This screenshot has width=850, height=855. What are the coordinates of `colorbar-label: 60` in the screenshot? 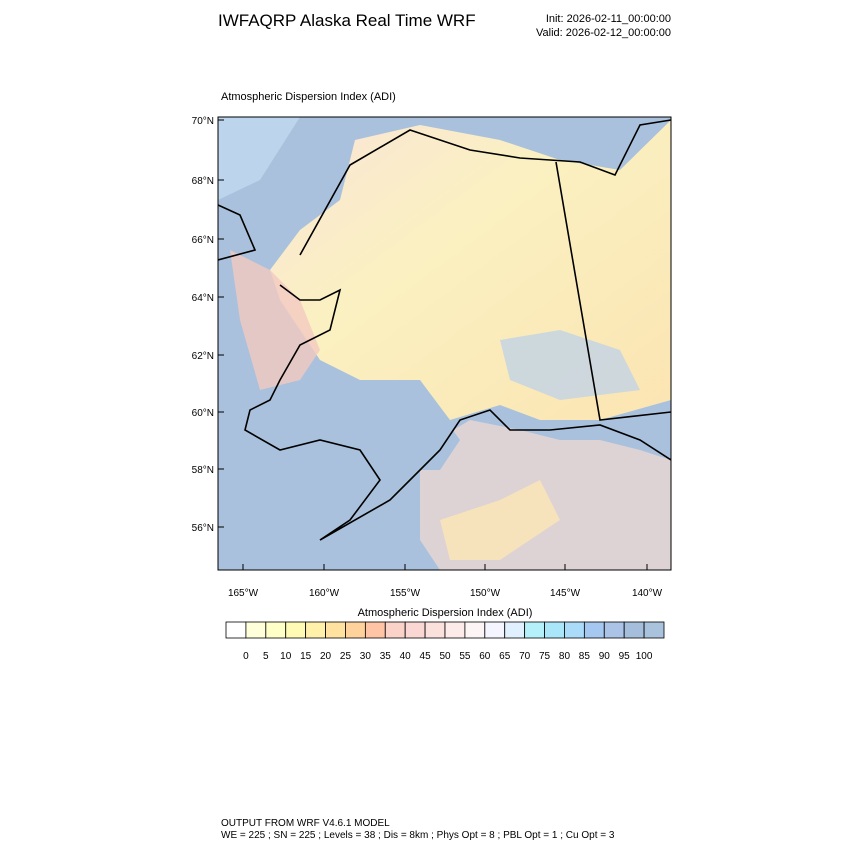 It's located at (485, 656).